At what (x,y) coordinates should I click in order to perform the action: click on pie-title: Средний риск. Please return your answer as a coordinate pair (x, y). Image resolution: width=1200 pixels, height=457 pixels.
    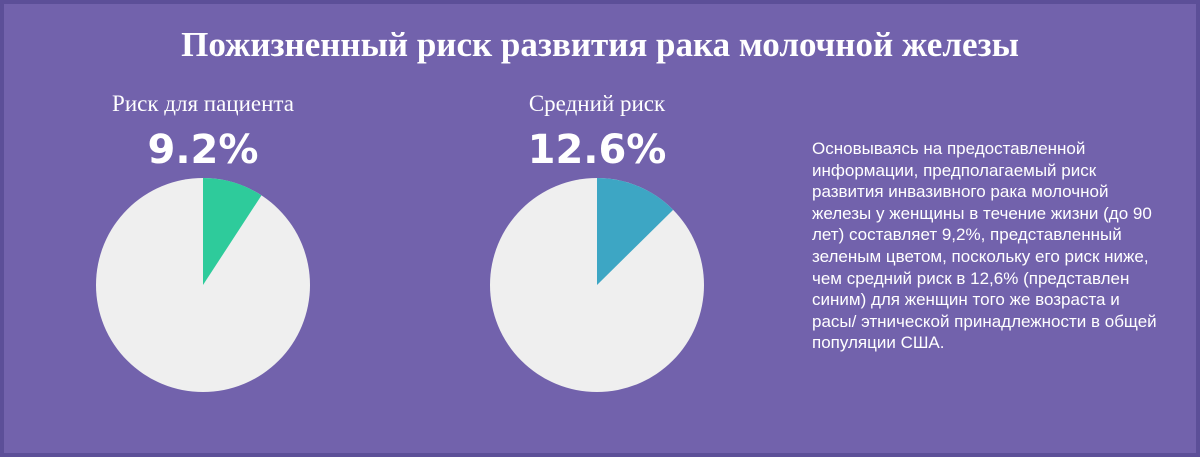
    Looking at the image, I should click on (597, 103).